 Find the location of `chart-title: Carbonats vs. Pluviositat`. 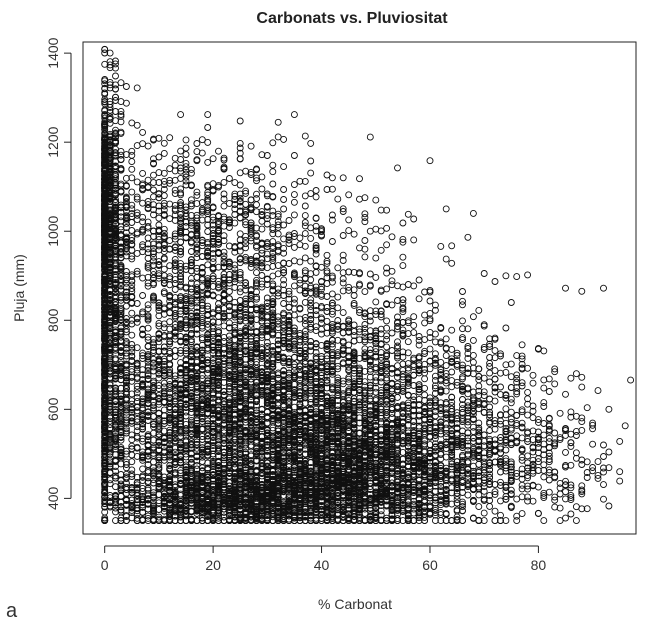

chart-title: Carbonats vs. Pluviositat is located at coordinates (352, 18).